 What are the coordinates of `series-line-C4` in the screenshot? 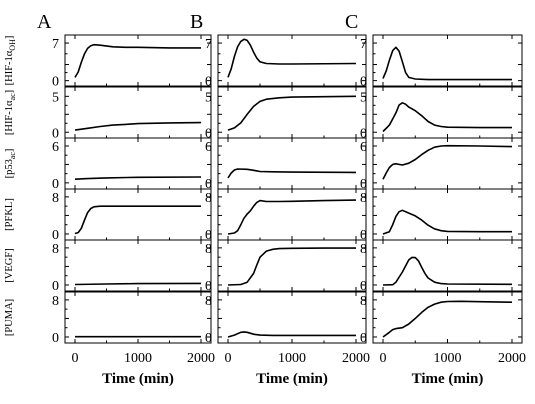 It's located at (447, 222).